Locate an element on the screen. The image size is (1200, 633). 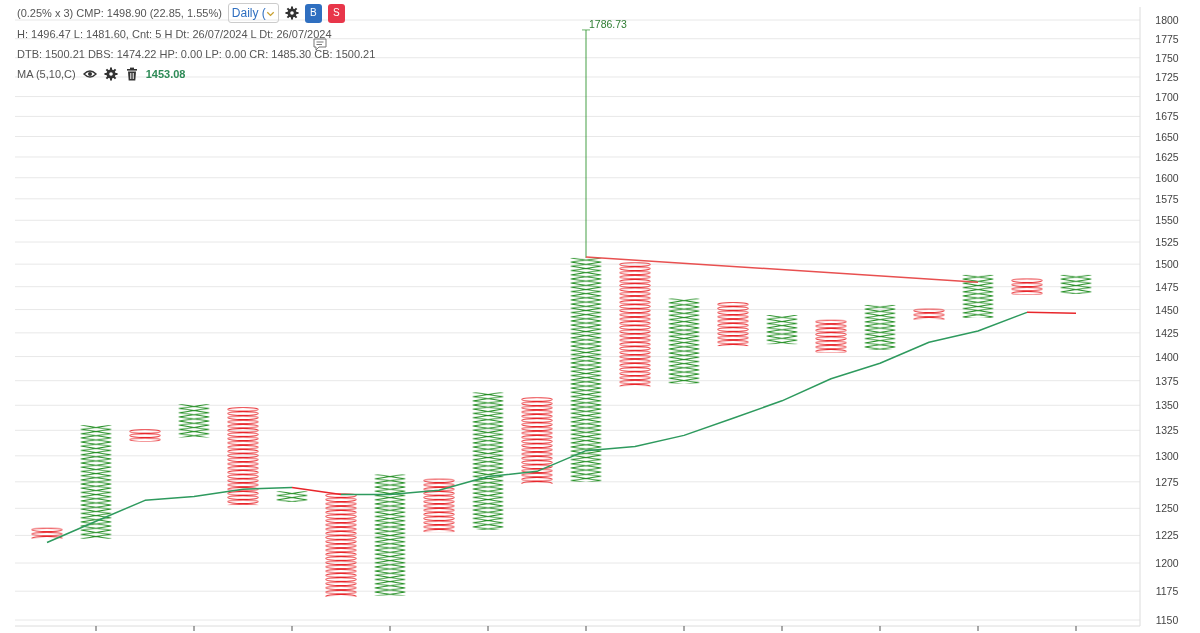
text: Daily ( is located at coordinates (253, 13).